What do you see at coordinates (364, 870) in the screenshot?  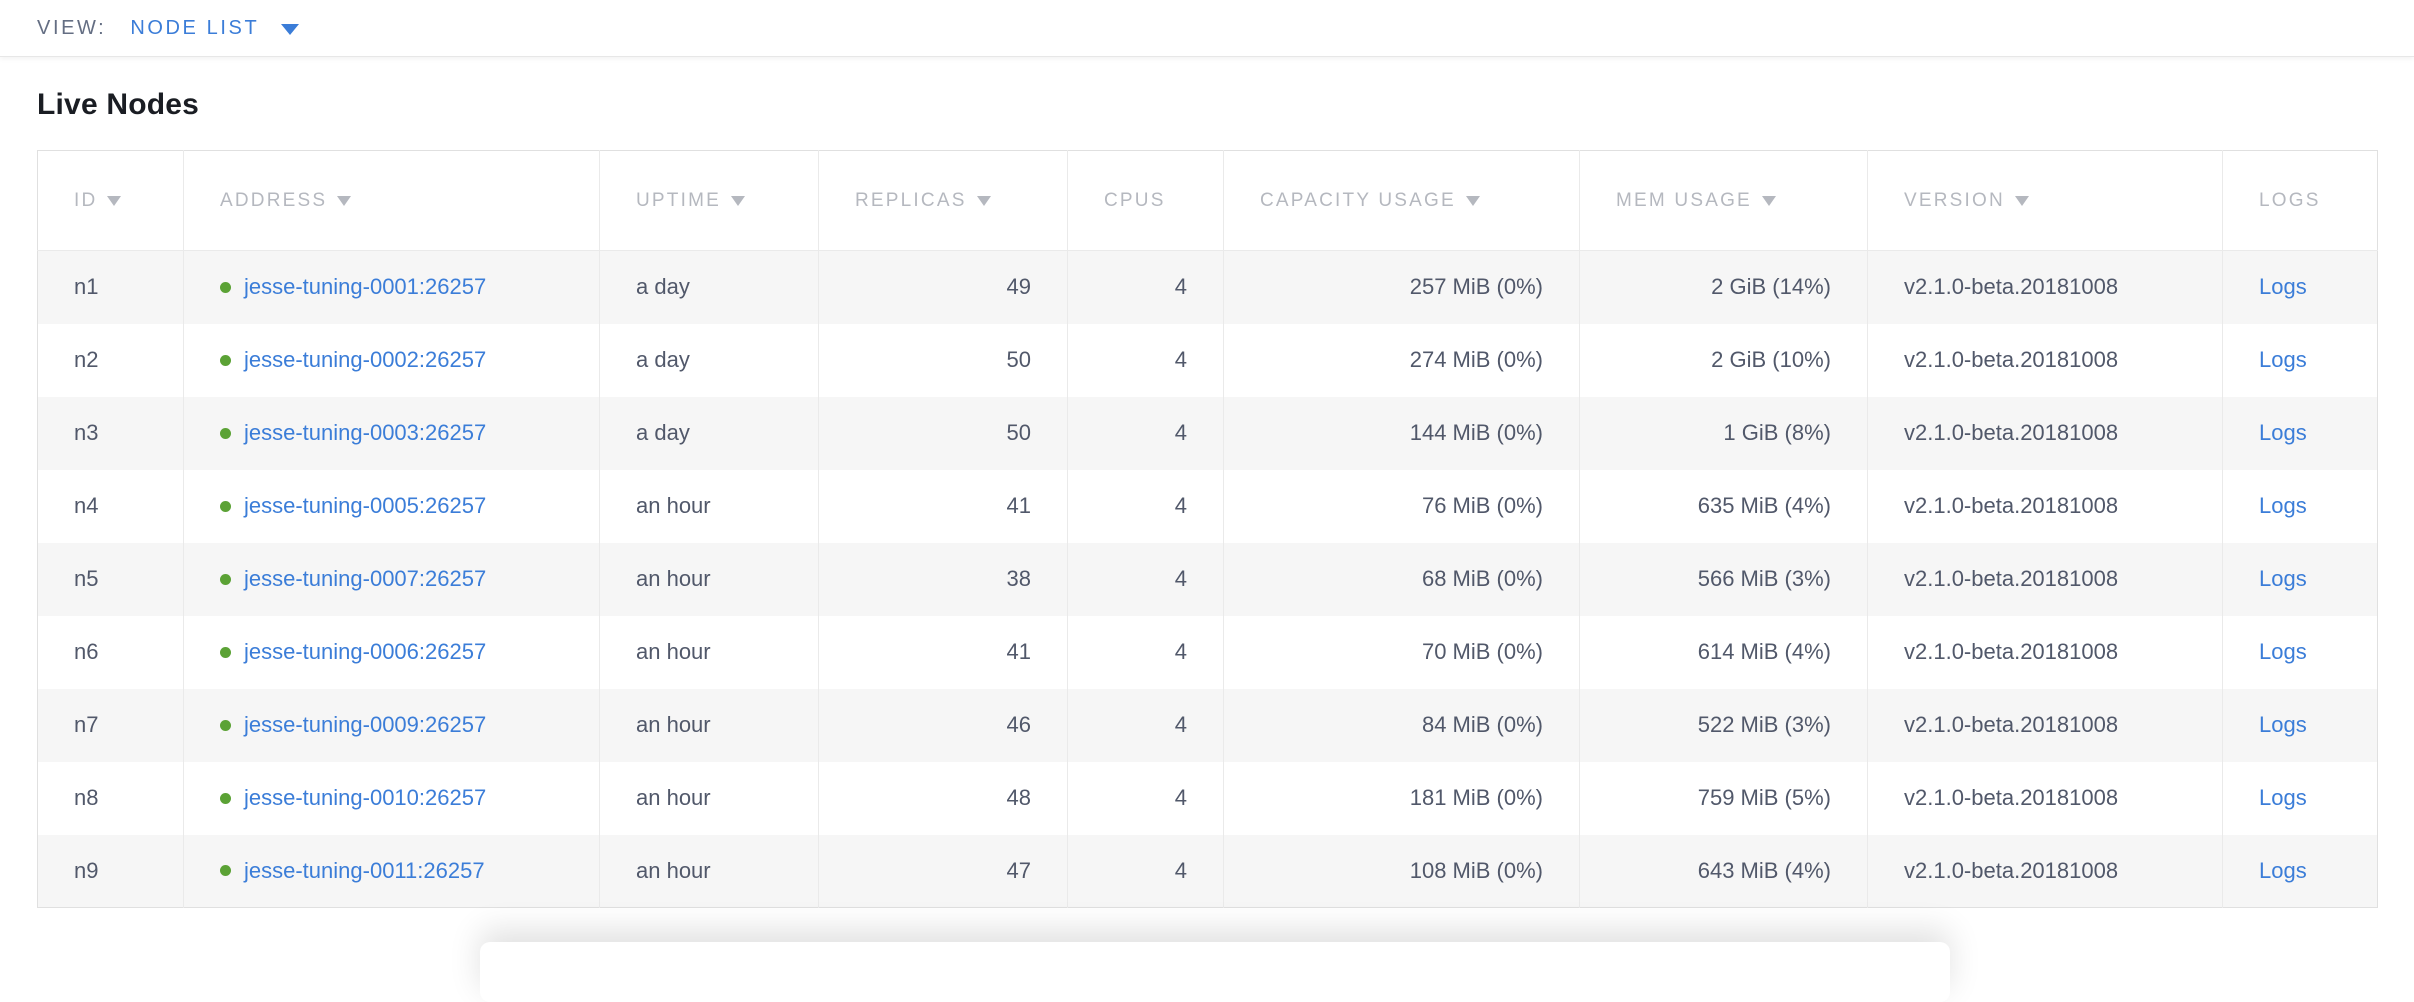 I see `node-address-link: jesse-tuning-0011:26257` at bounding box center [364, 870].